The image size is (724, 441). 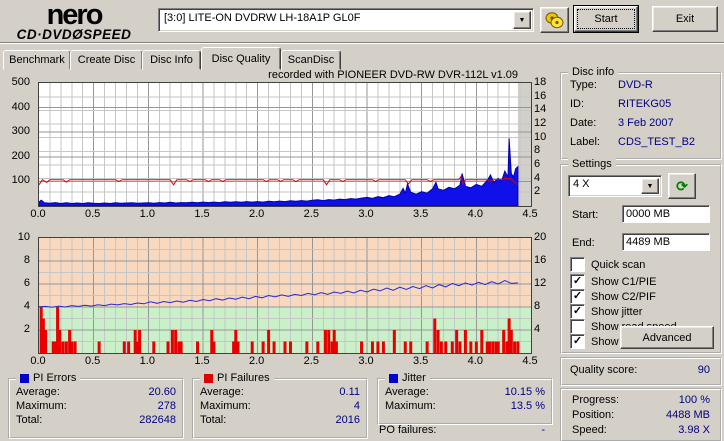 I want to click on chart1-right-axis: 18 16 14 12 10 8 6 4 2, so click(x=540, y=137).